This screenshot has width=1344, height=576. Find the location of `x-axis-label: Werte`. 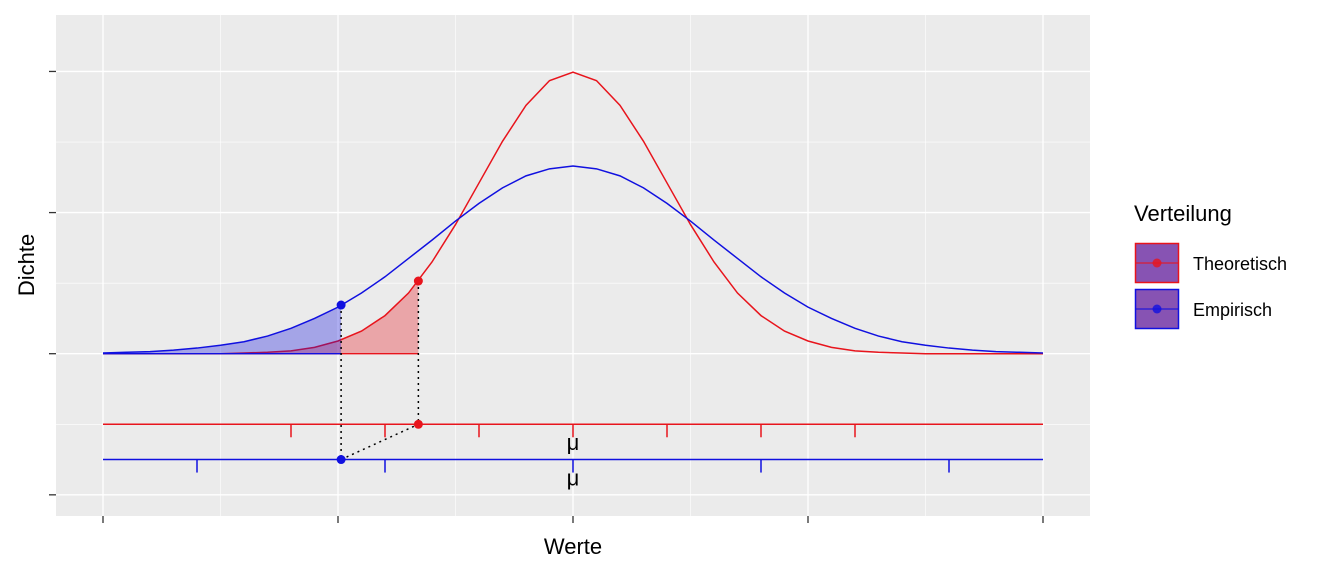

x-axis-label: Werte is located at coordinates (573, 546).